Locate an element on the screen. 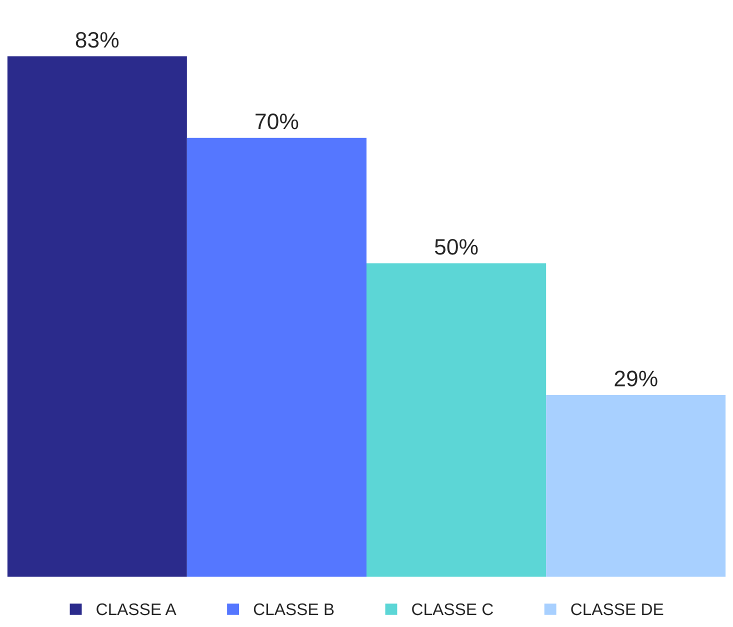  data-label: 50% is located at coordinates (456, 246).